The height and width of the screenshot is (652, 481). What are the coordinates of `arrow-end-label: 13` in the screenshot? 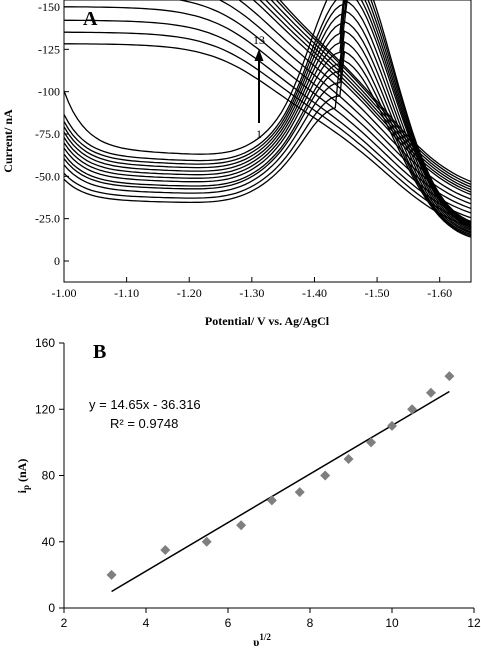 It's located at (259, 40).